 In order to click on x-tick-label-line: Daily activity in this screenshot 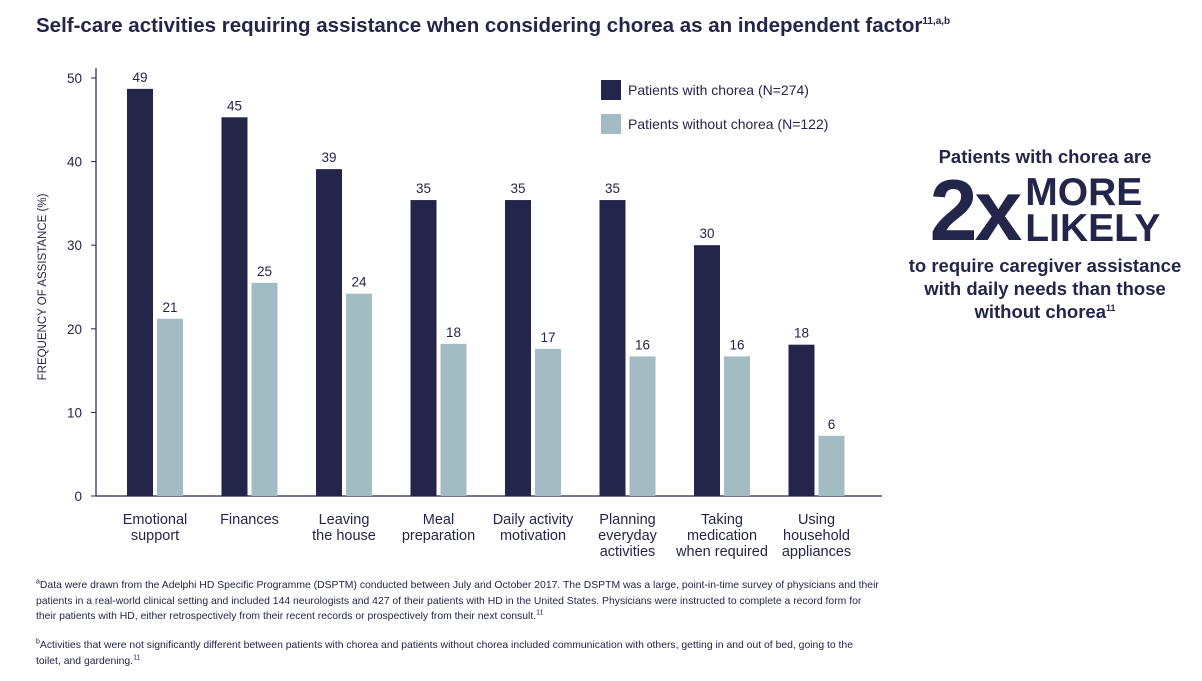, I will do `click(533, 520)`.